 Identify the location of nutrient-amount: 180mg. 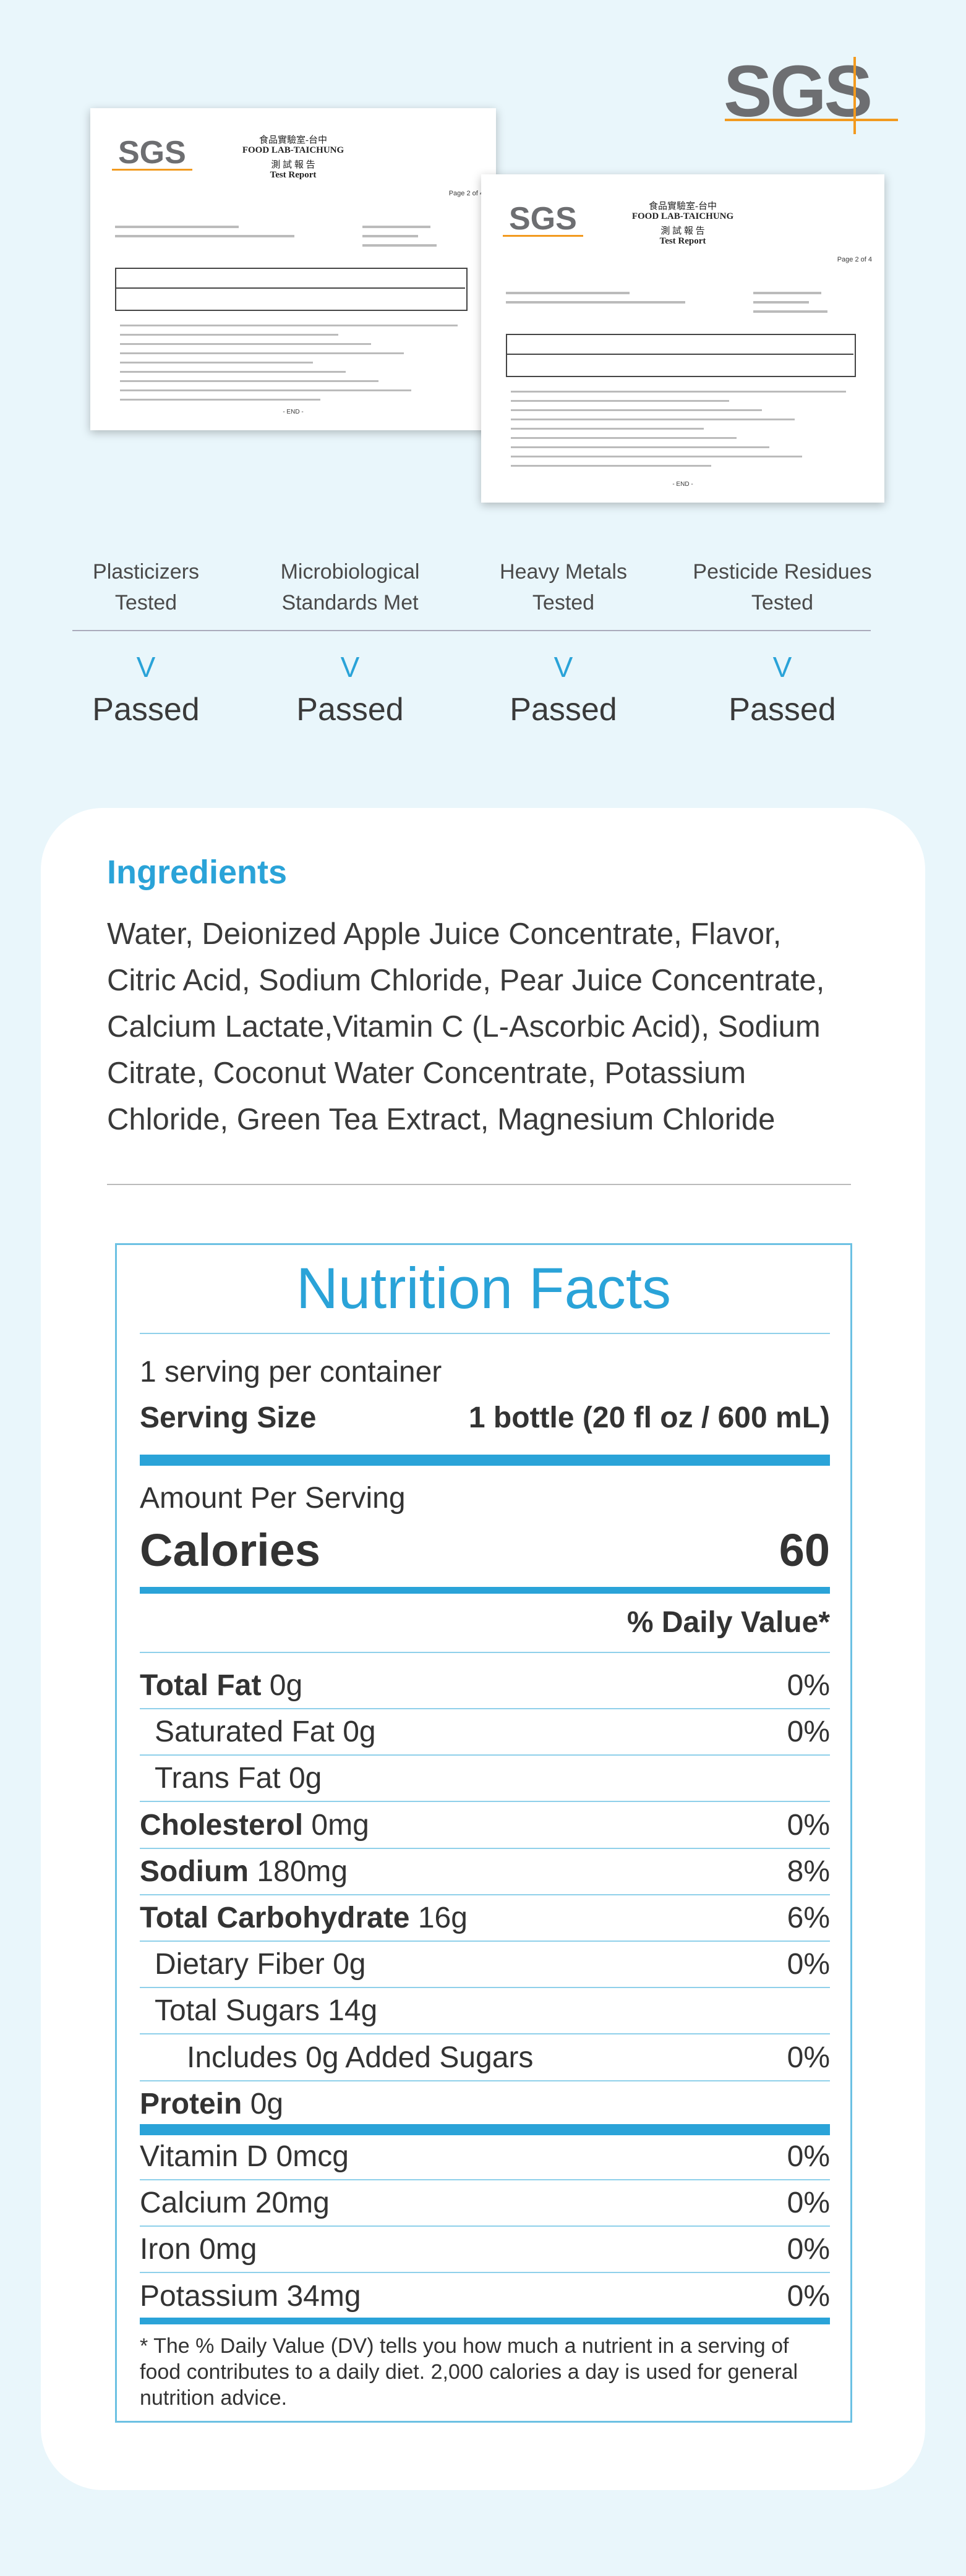
(302, 1871).